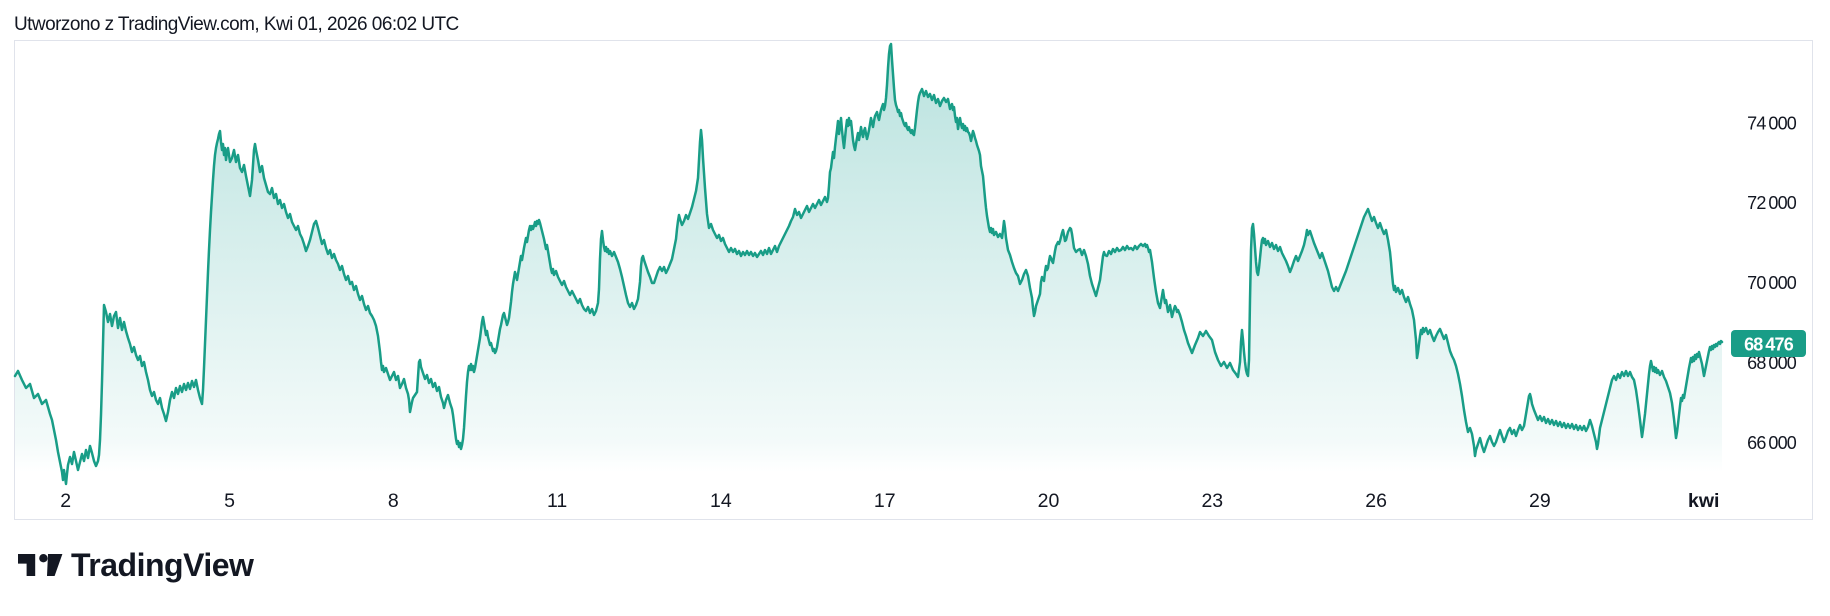 This screenshot has height=616, width=1830. What do you see at coordinates (1772, 123) in the screenshot?
I see `svg-text: 74 000` at bounding box center [1772, 123].